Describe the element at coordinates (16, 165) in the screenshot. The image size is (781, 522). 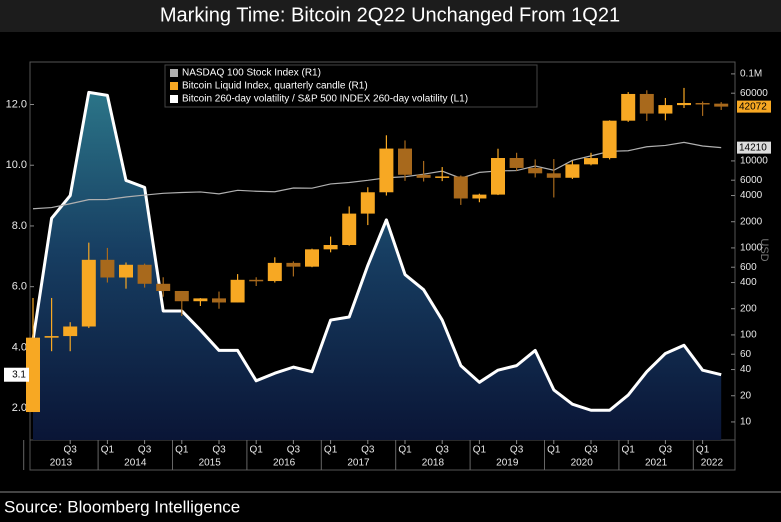
I see `y-tick-label: 10.0` at that location.